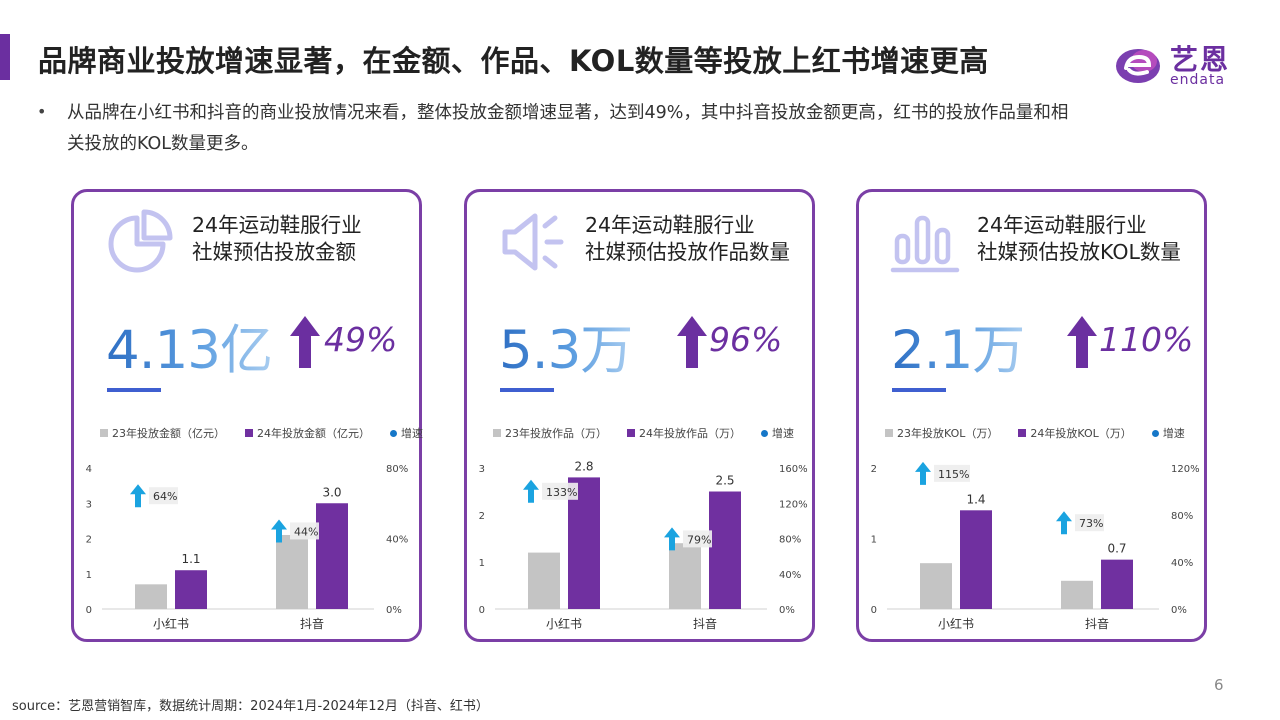 The width and height of the screenshot is (1280, 720). I want to click on growth-percent: 110%, so click(1146, 339).